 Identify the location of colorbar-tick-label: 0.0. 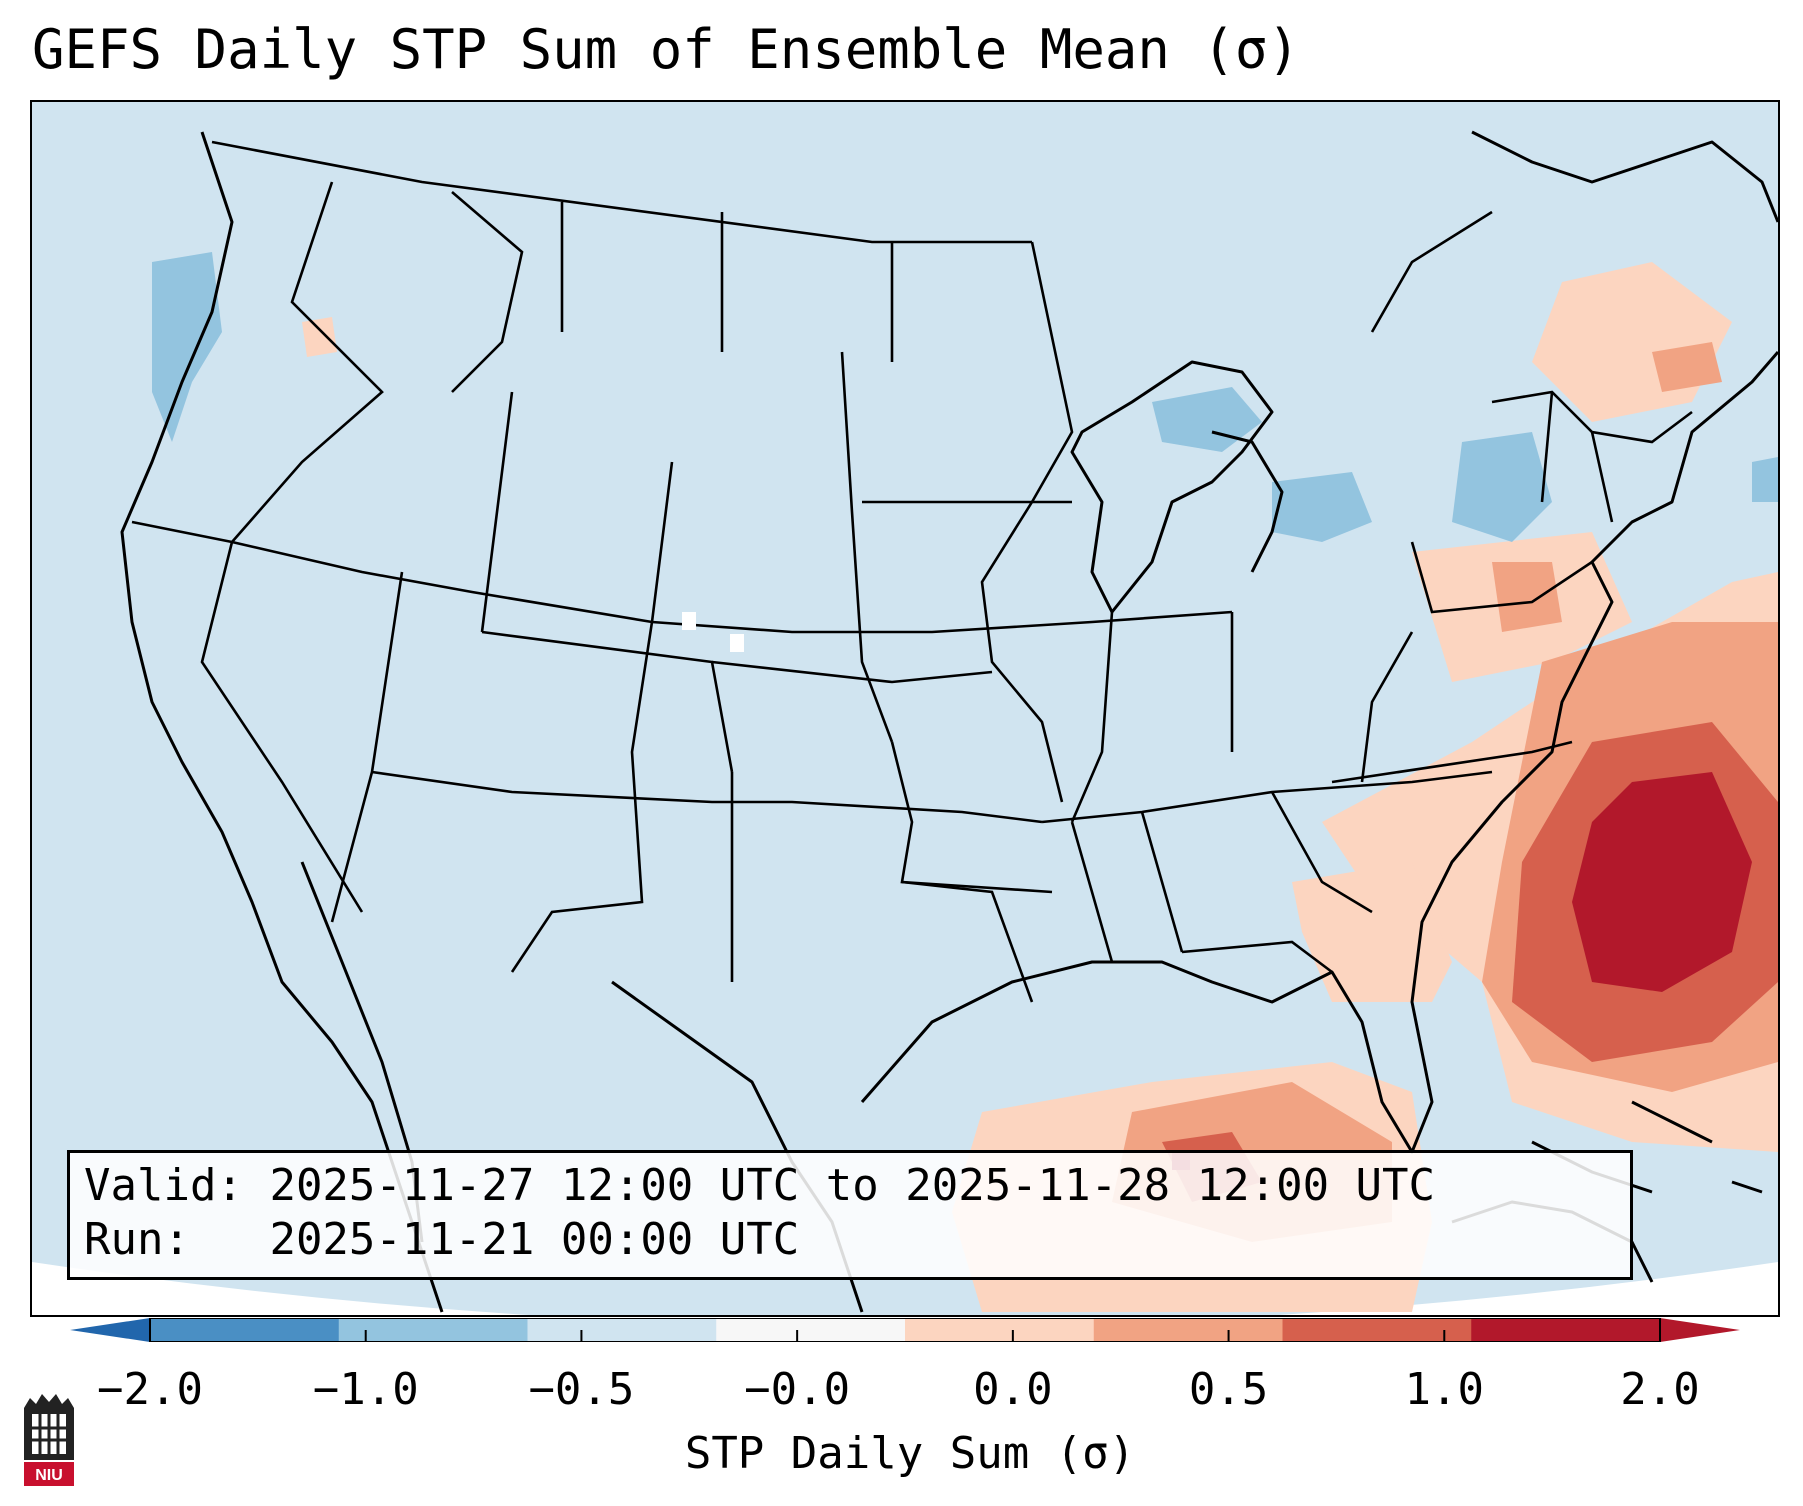
(1013, 1389).